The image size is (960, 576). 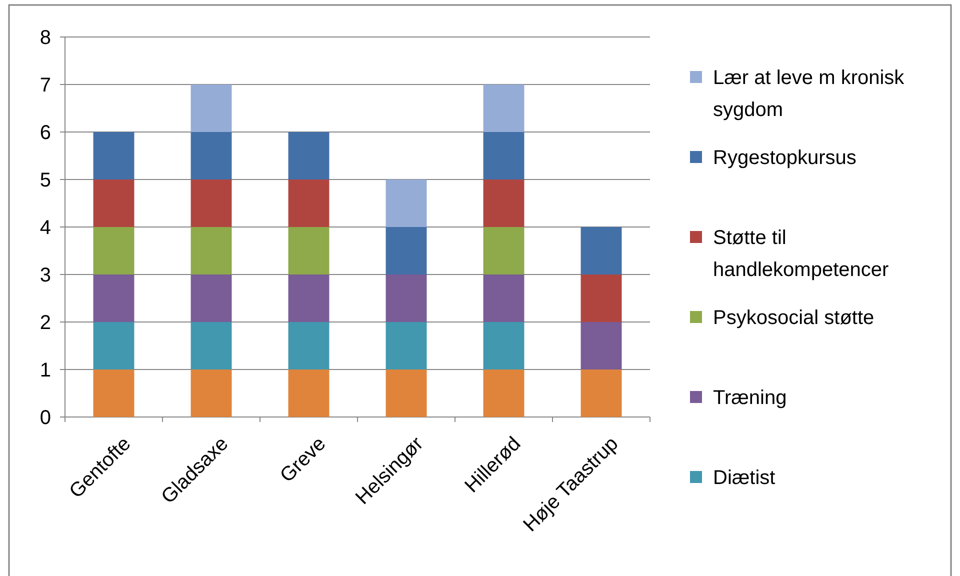 What do you see at coordinates (801, 254) in the screenshot?
I see `legend-label: Støtte til handlekompetencer` at bounding box center [801, 254].